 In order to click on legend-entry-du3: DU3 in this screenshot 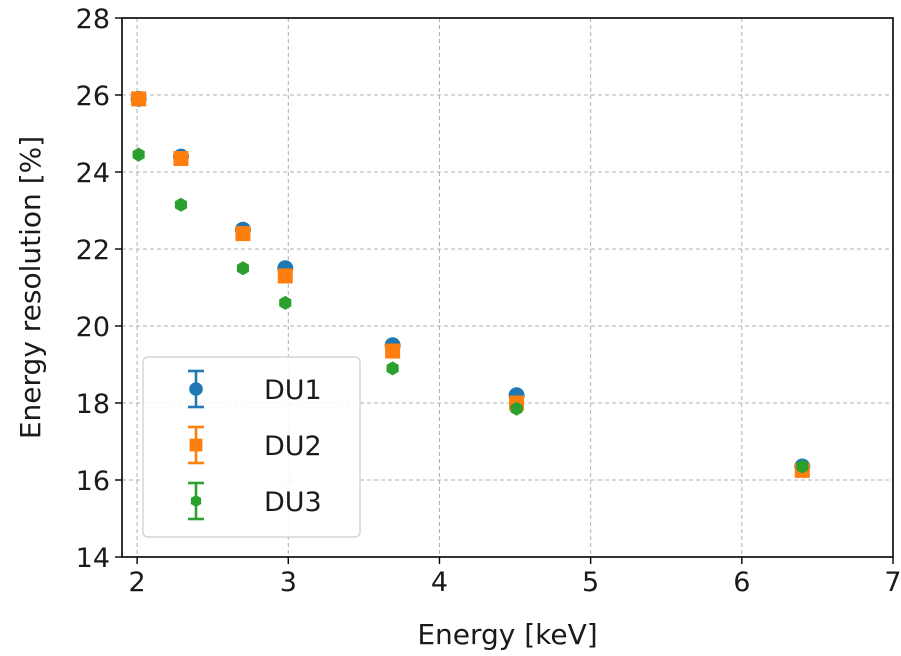, I will do `click(255, 501)`.